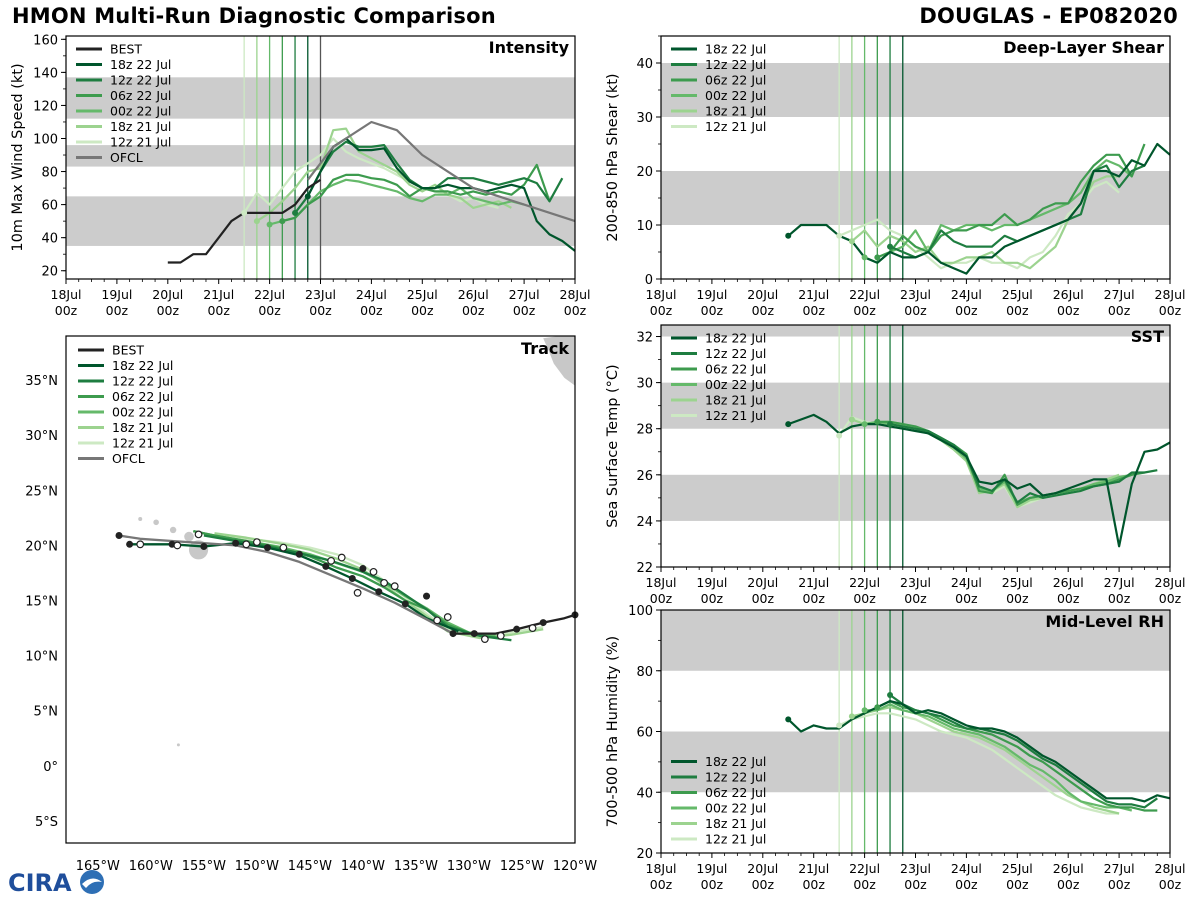 Image resolution: width=1200 pixels, height=900 pixels. What do you see at coordinates (545, 348) in the screenshot?
I see `panel-title: Track` at bounding box center [545, 348].